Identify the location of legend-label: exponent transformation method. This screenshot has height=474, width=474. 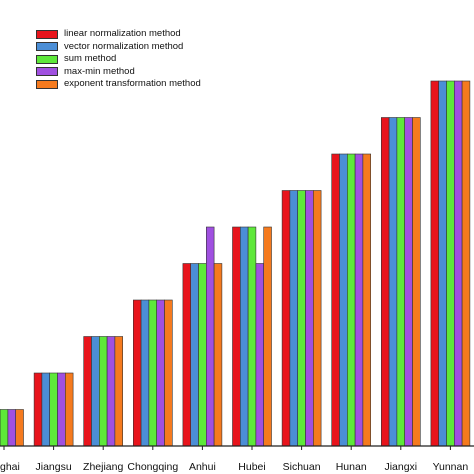
(132, 84).